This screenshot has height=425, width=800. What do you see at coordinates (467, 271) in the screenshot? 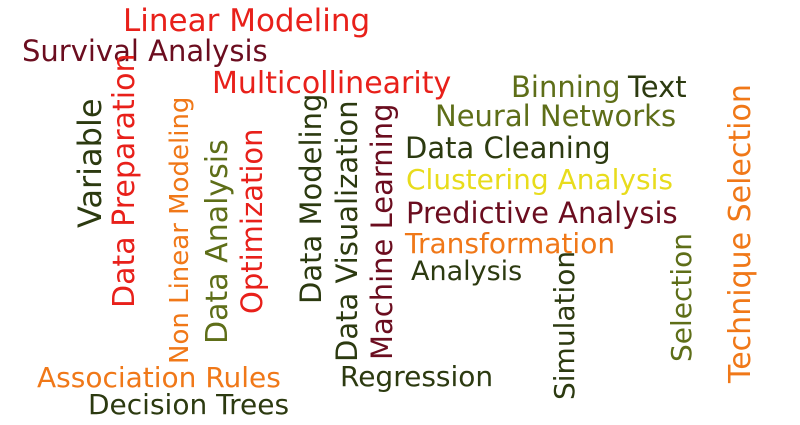
I see `word-analysis: Analysis` at bounding box center [467, 271].